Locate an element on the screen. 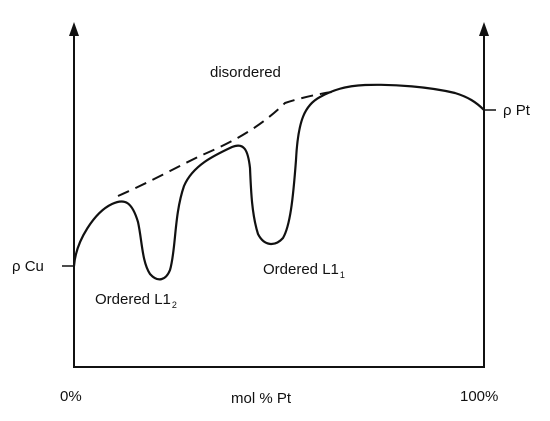 Image resolution: width=550 pixels, height=421 pixels. disordered-curve is located at coordinates (225, 144).